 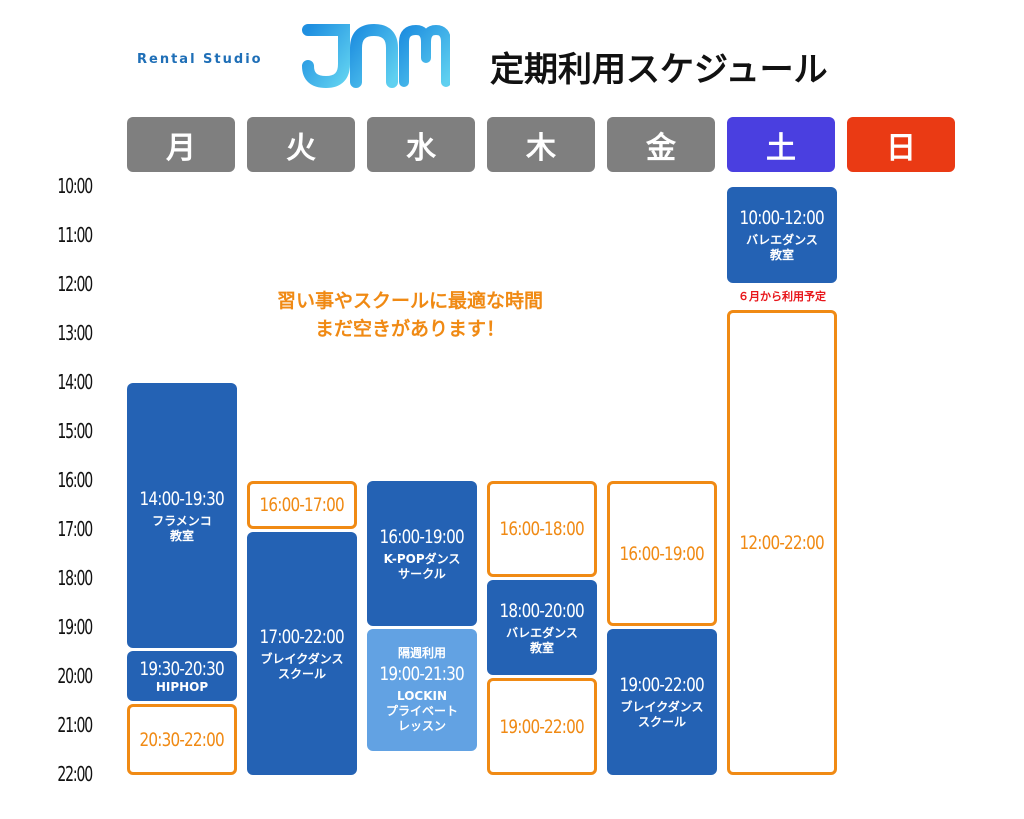 I want to click on schedule-block-available: 19:00-22:00, so click(x=542, y=726).